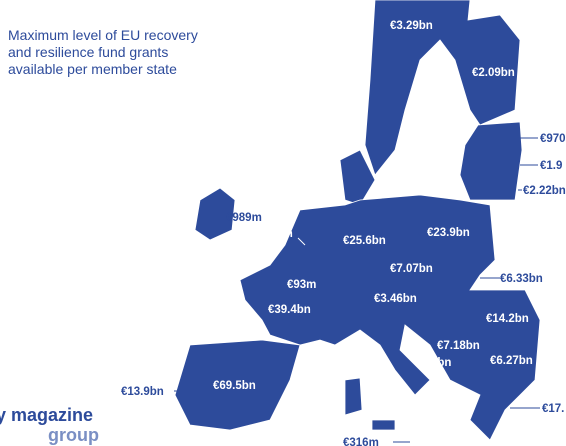  What do you see at coordinates (411, 26) in the screenshot?
I see `value-label: €3.29bn` at bounding box center [411, 26].